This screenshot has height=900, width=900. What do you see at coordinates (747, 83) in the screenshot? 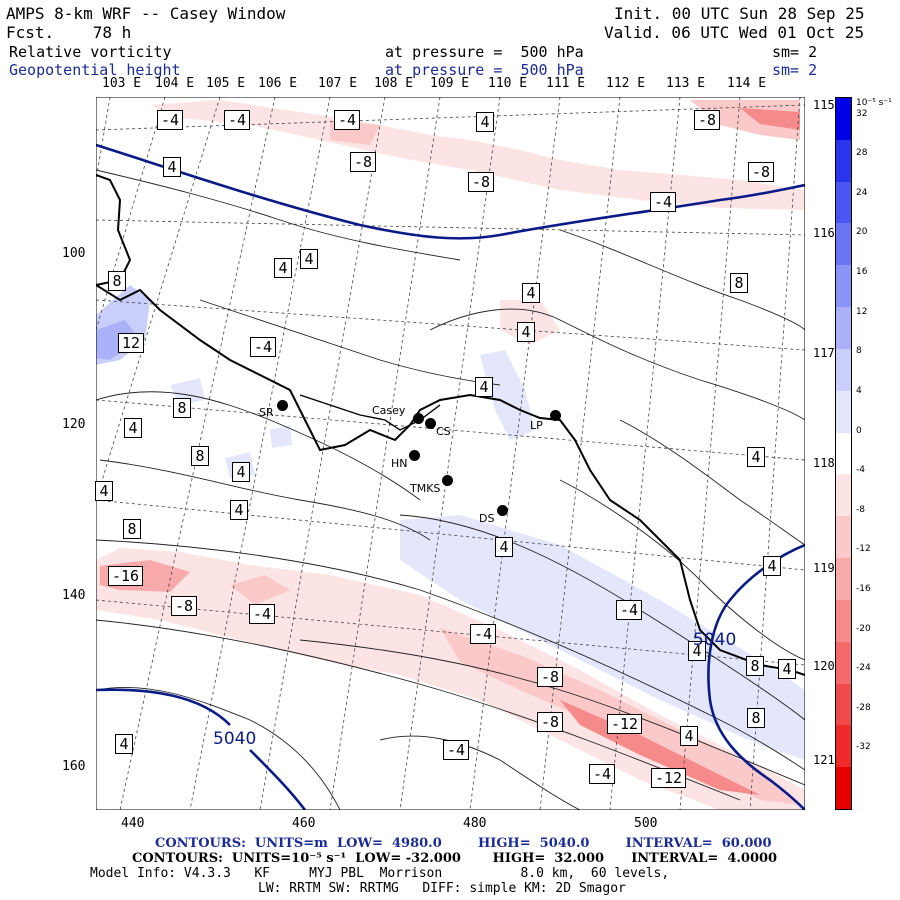
I see `lon-label: 114 E` at bounding box center [747, 83].